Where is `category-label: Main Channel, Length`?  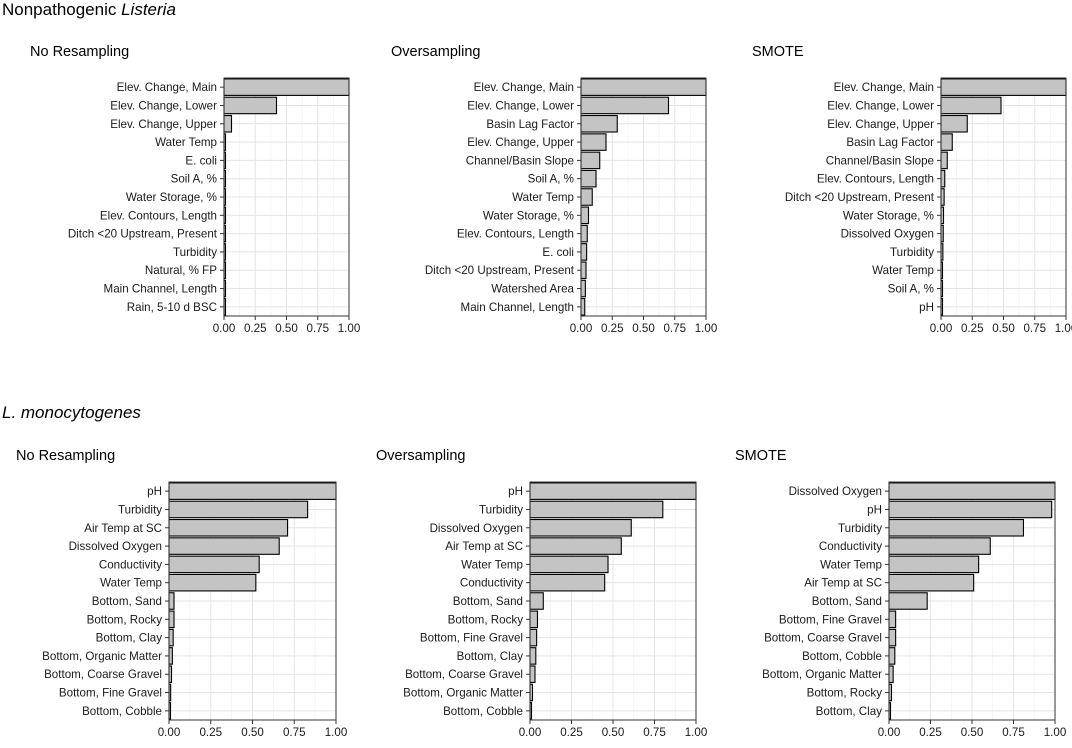
category-label: Main Channel, Length is located at coordinates (517, 307).